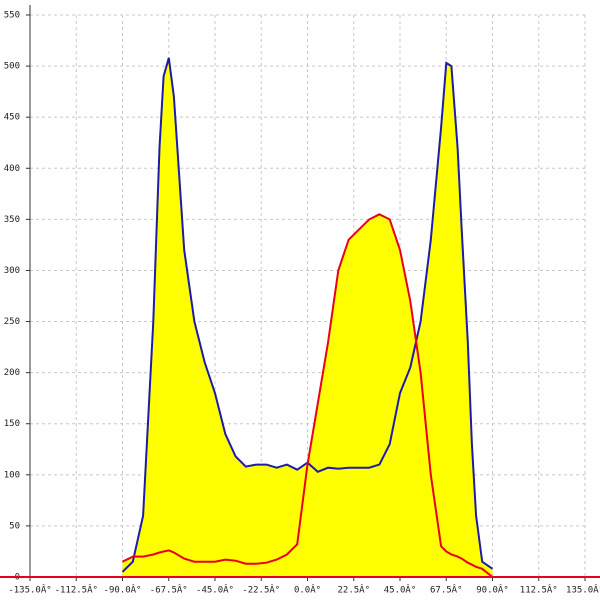  Describe the element at coordinates (307, 590) in the screenshot. I see `x-tick-label: 0.0Â°` at that location.